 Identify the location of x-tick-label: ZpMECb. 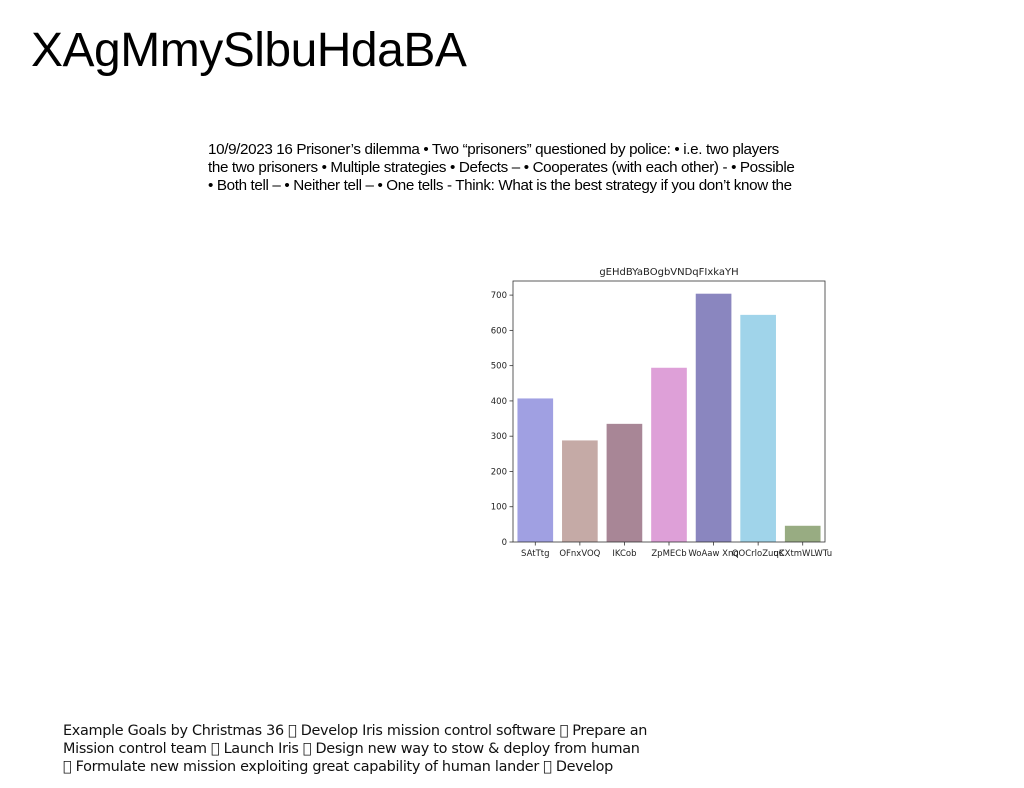
(668, 554).